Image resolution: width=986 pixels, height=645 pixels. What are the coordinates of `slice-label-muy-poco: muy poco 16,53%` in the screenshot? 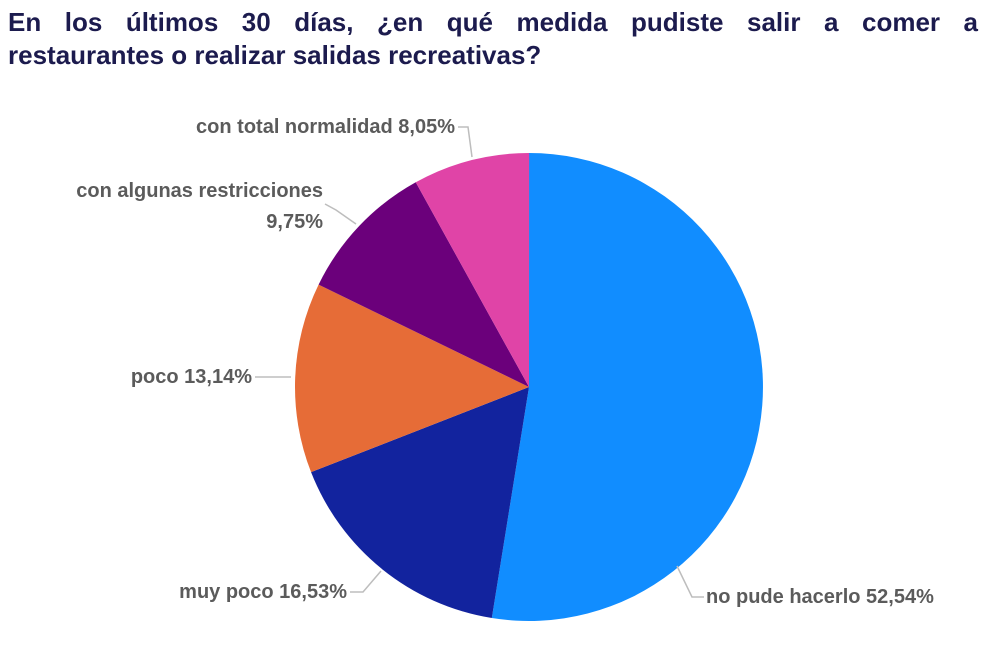 It's located at (263, 592).